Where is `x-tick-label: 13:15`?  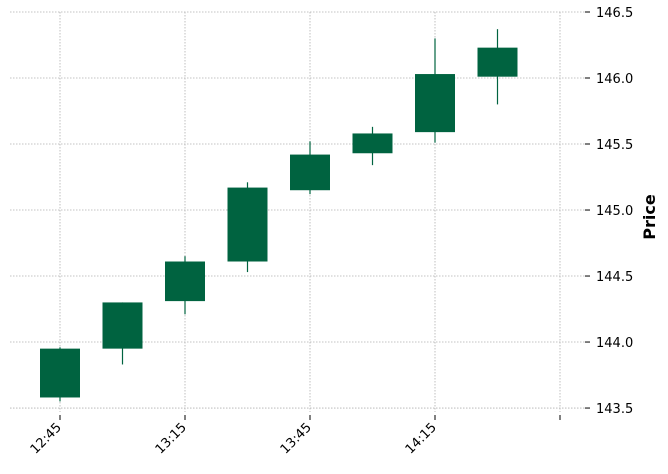 x-tick-label: 13:15 is located at coordinates (171, 438).